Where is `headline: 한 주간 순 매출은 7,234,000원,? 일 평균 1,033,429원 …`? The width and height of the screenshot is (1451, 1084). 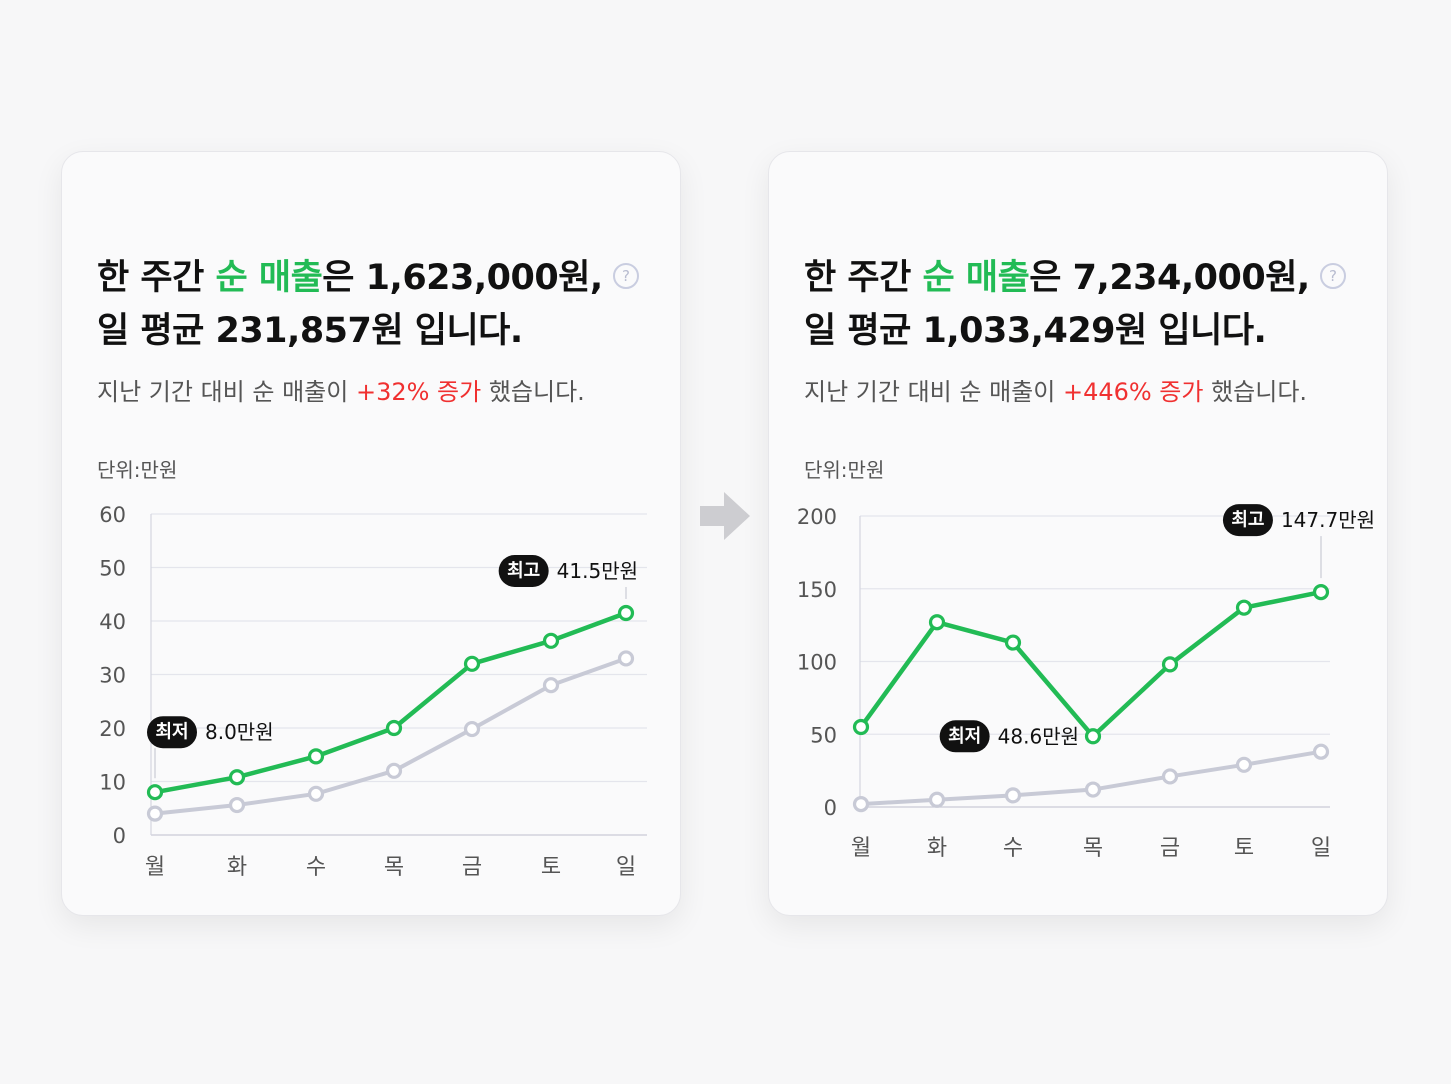
headline: 한 주간 순 매출은 7,234,000원,? 일 평균 1,033,429원 … is located at coordinates (1075, 305).